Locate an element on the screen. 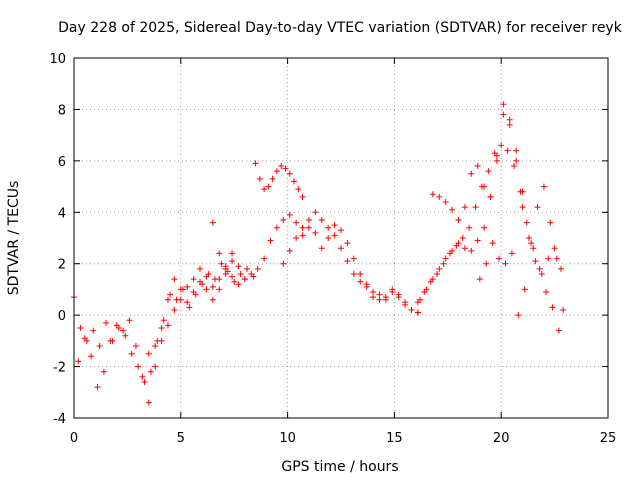 The width and height of the screenshot is (640, 480). y-tick-label: 8 is located at coordinates (62, 110).